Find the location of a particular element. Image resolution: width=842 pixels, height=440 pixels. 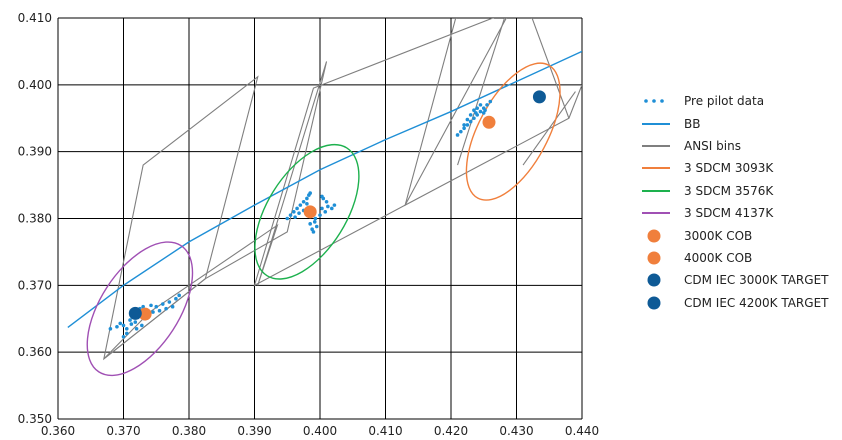

legend-item: CDM IEC 3000K TARGET is located at coordinates (740, 280).